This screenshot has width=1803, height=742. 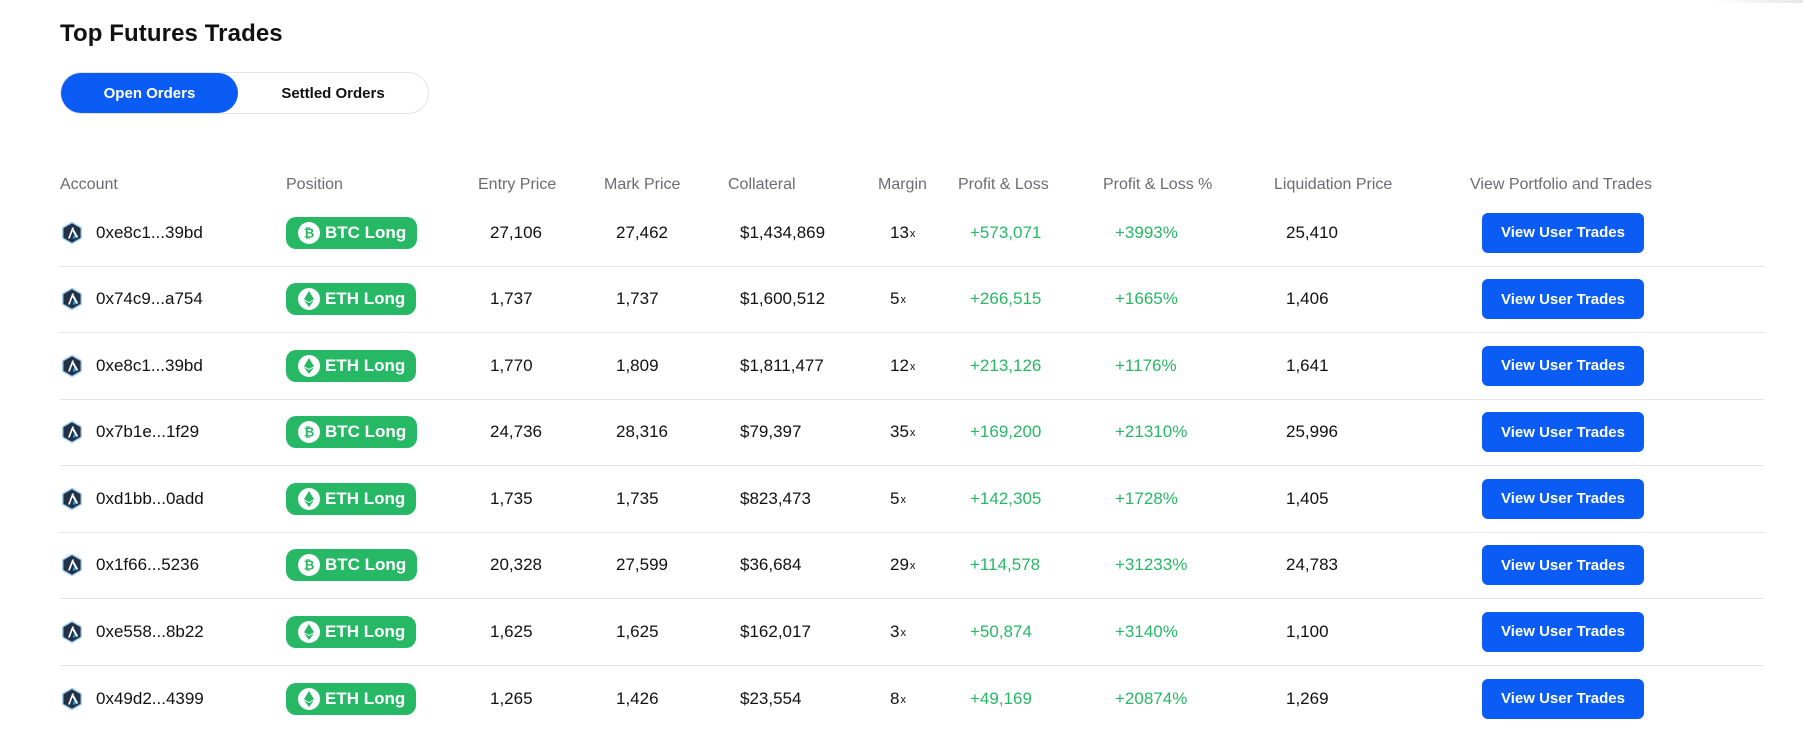 What do you see at coordinates (895, 299) in the screenshot?
I see `margin-value: 5` at bounding box center [895, 299].